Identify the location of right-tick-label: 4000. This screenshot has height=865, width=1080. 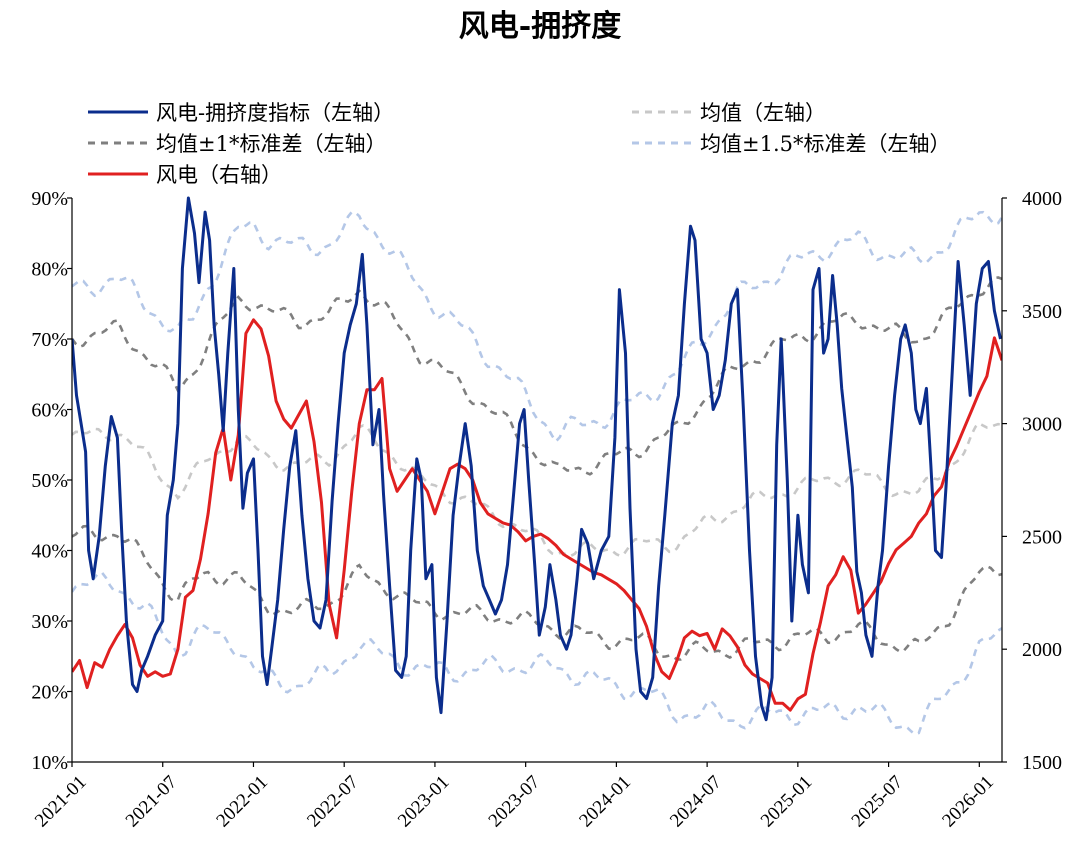
(1042, 199).